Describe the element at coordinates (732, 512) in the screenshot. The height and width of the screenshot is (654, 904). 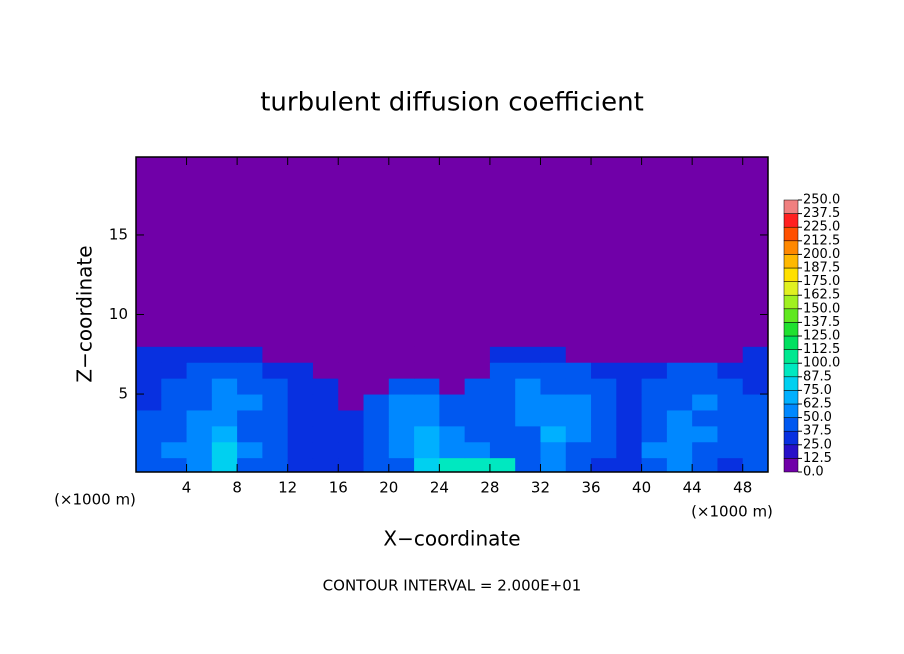
I see `x-unit: (×1000 m)` at that location.